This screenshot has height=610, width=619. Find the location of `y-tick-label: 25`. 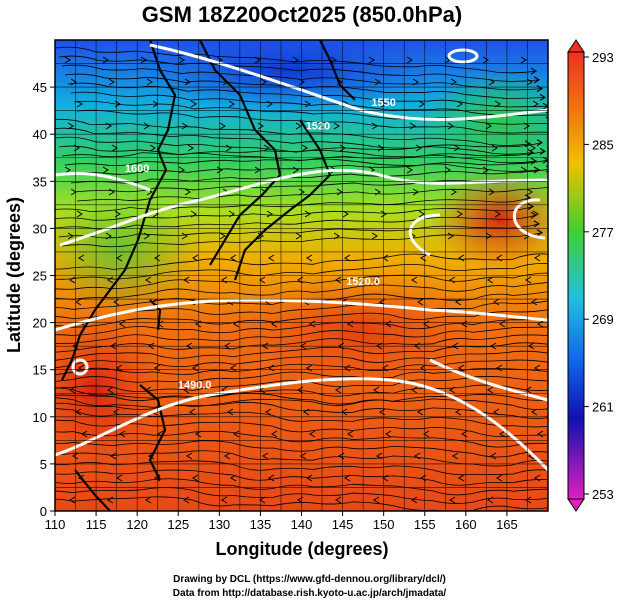

y-tick-label: 25 is located at coordinates (40, 276).